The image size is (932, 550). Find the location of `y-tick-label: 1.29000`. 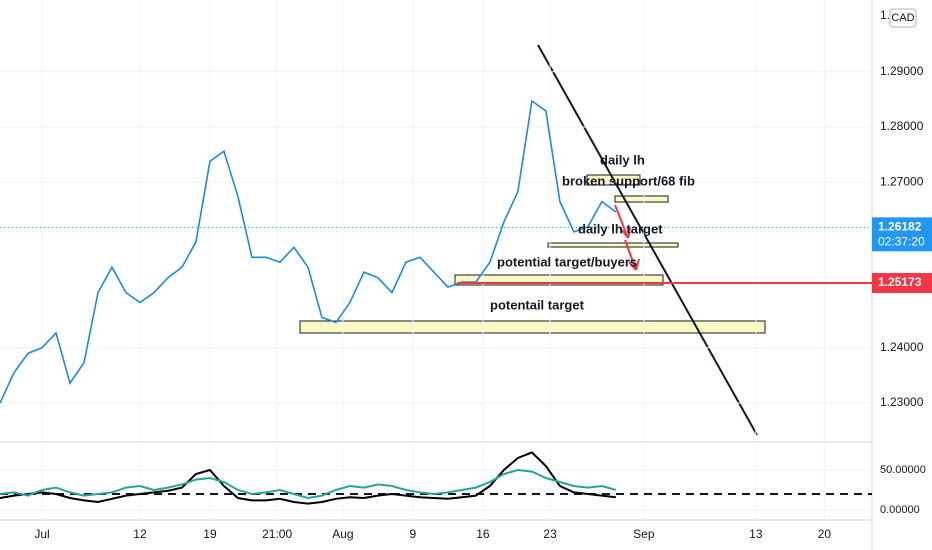

y-tick-label: 1.29000 is located at coordinates (902, 71).